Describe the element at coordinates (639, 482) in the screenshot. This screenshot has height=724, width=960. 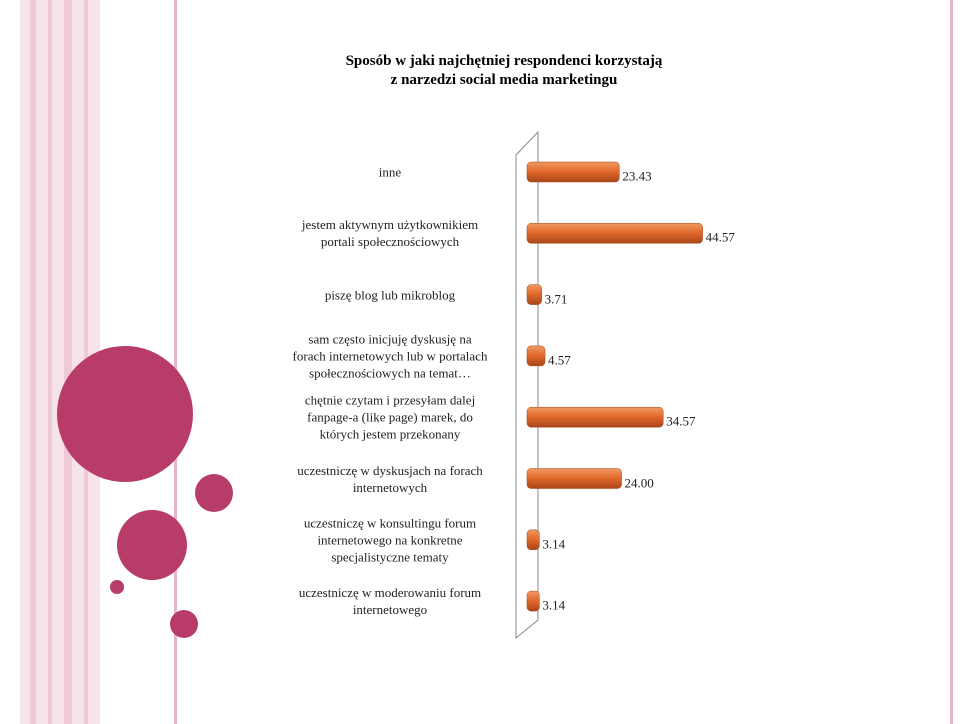
I see `value-label: 24.00` at that location.